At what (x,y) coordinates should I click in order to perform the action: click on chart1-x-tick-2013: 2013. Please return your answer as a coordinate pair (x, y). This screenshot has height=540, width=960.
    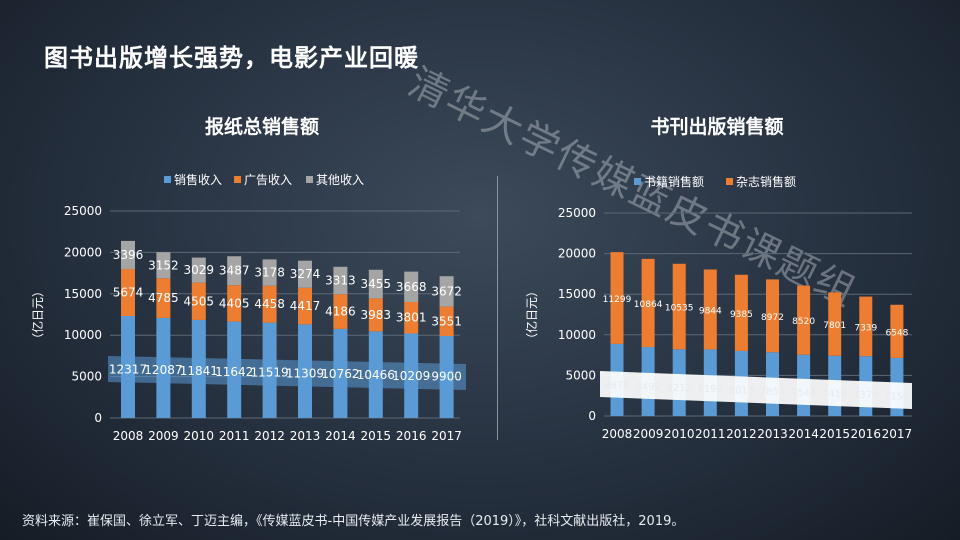
    Looking at the image, I should click on (305, 436).